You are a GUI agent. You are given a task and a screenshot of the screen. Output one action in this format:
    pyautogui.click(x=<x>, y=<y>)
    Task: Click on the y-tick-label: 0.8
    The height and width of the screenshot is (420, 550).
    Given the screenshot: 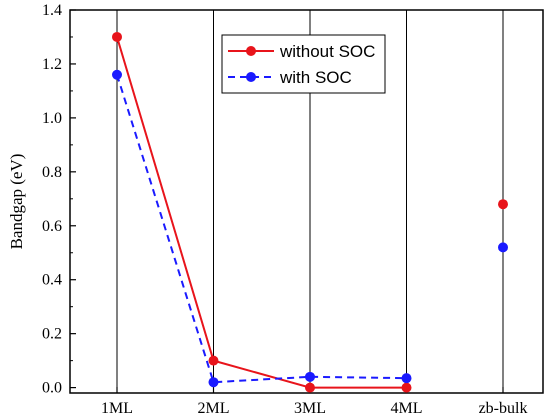 What is the action you would take?
    pyautogui.click(x=52, y=172)
    